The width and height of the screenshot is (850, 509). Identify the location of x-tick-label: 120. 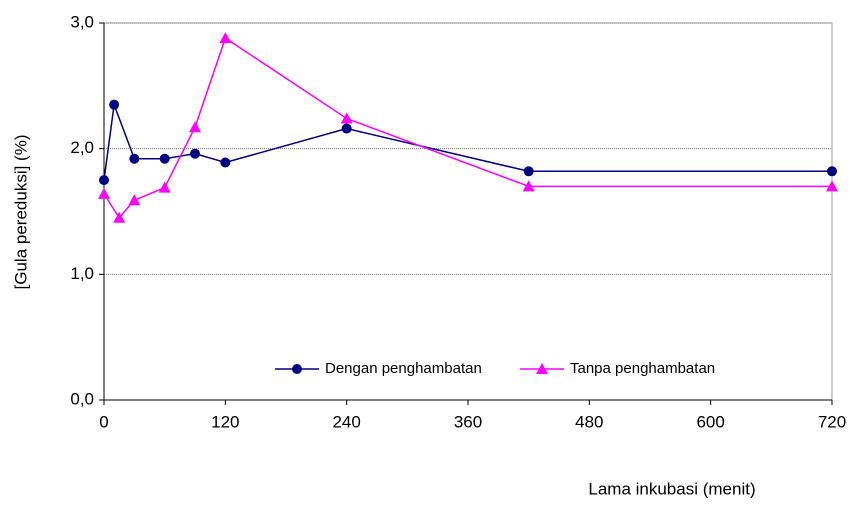
(225, 421).